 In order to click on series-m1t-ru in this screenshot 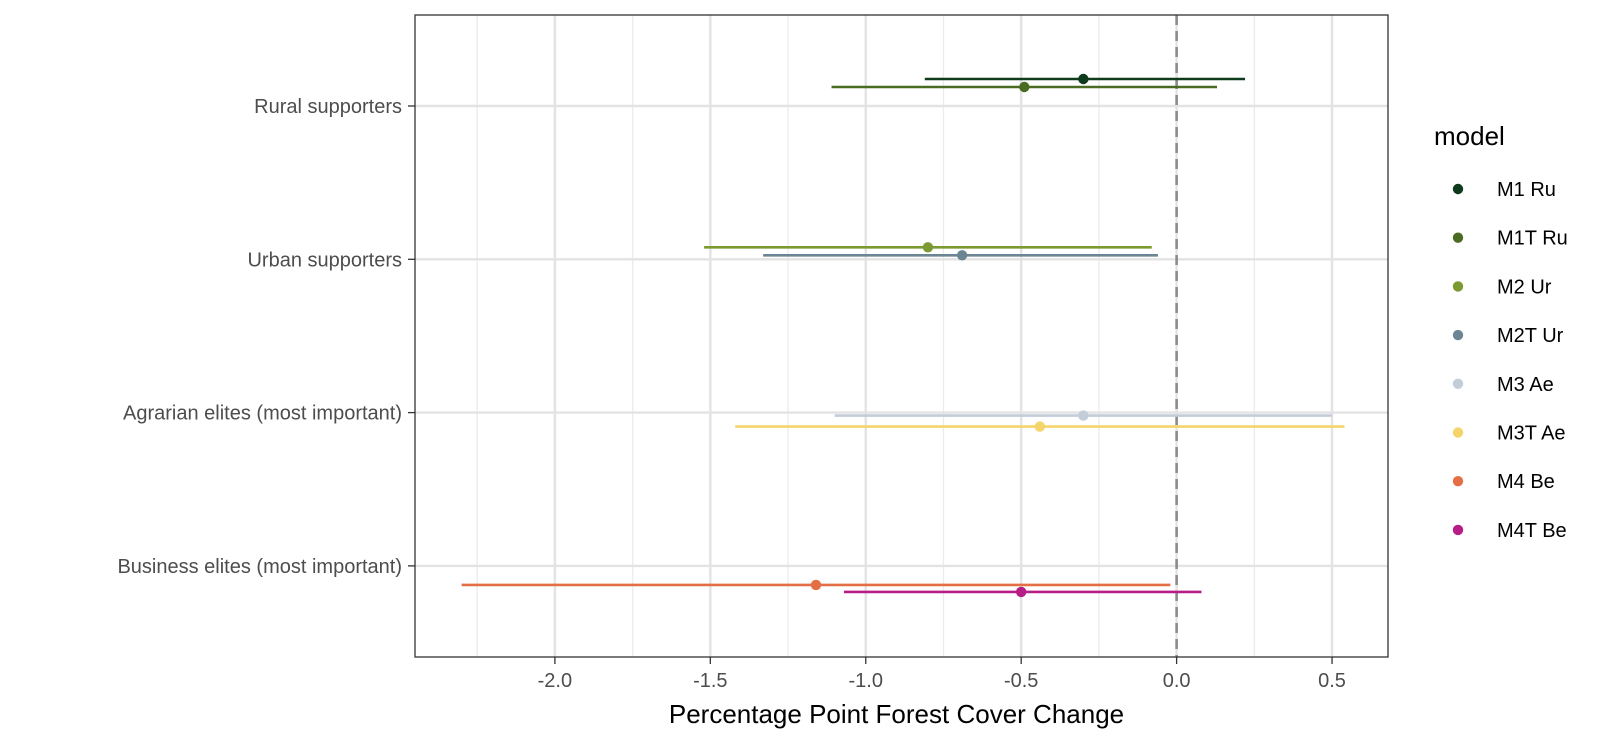, I will do `click(1024, 87)`.